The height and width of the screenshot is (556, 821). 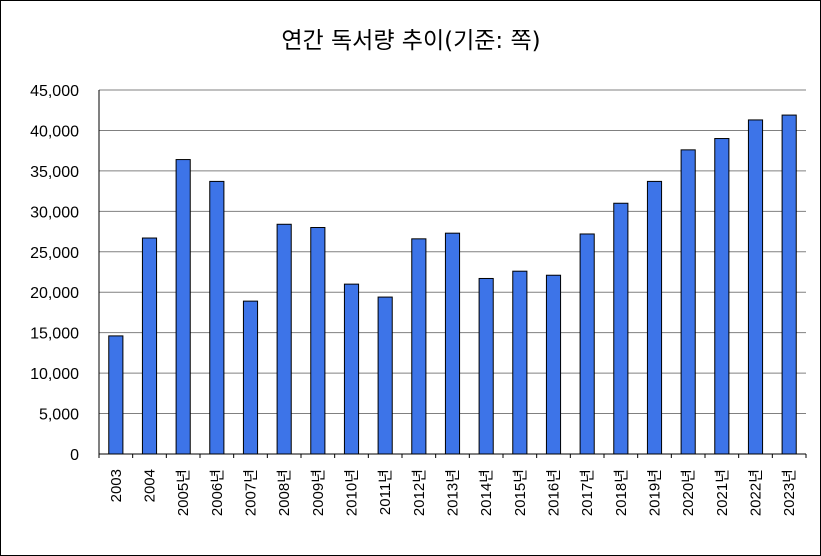 What do you see at coordinates (74, 455) in the screenshot?
I see `y-tick-label: 0` at bounding box center [74, 455].